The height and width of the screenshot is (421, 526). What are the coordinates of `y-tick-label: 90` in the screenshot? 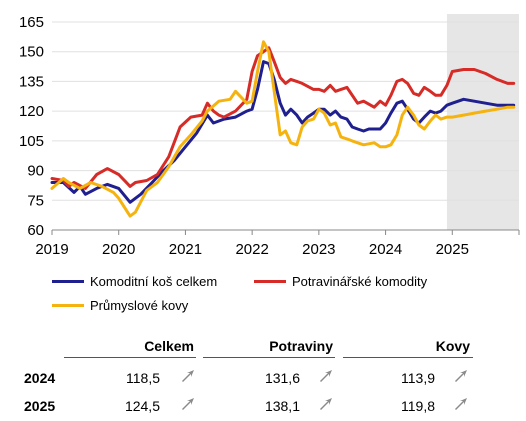 It's located at (35, 171).